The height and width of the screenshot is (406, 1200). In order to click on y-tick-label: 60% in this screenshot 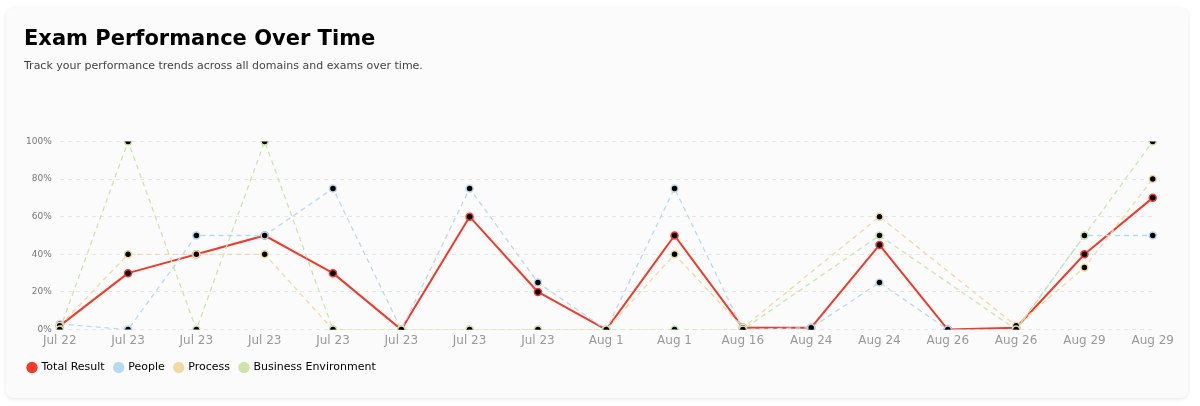, I will do `click(42, 216)`.